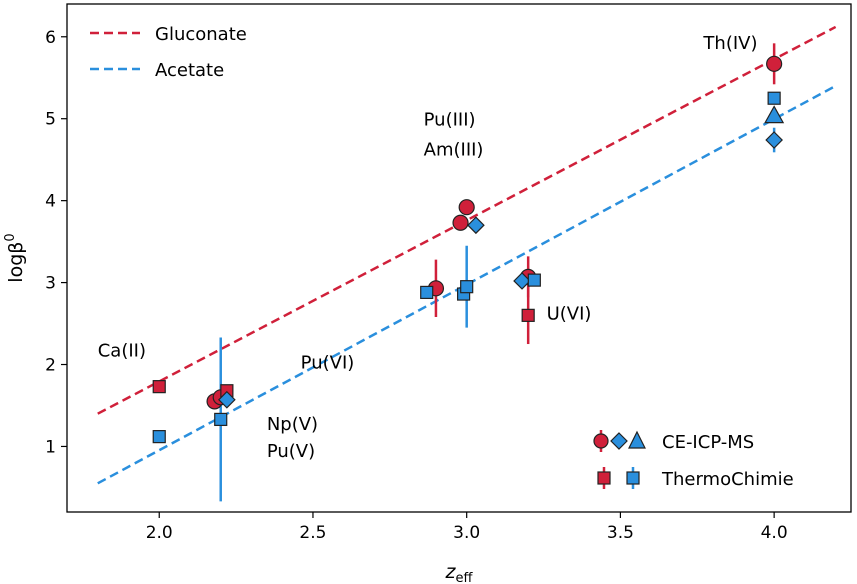 This screenshot has height=584, width=857. What do you see at coordinates (727, 479) in the screenshot?
I see `legend-tc-label: ThermoChimie` at bounding box center [727, 479].